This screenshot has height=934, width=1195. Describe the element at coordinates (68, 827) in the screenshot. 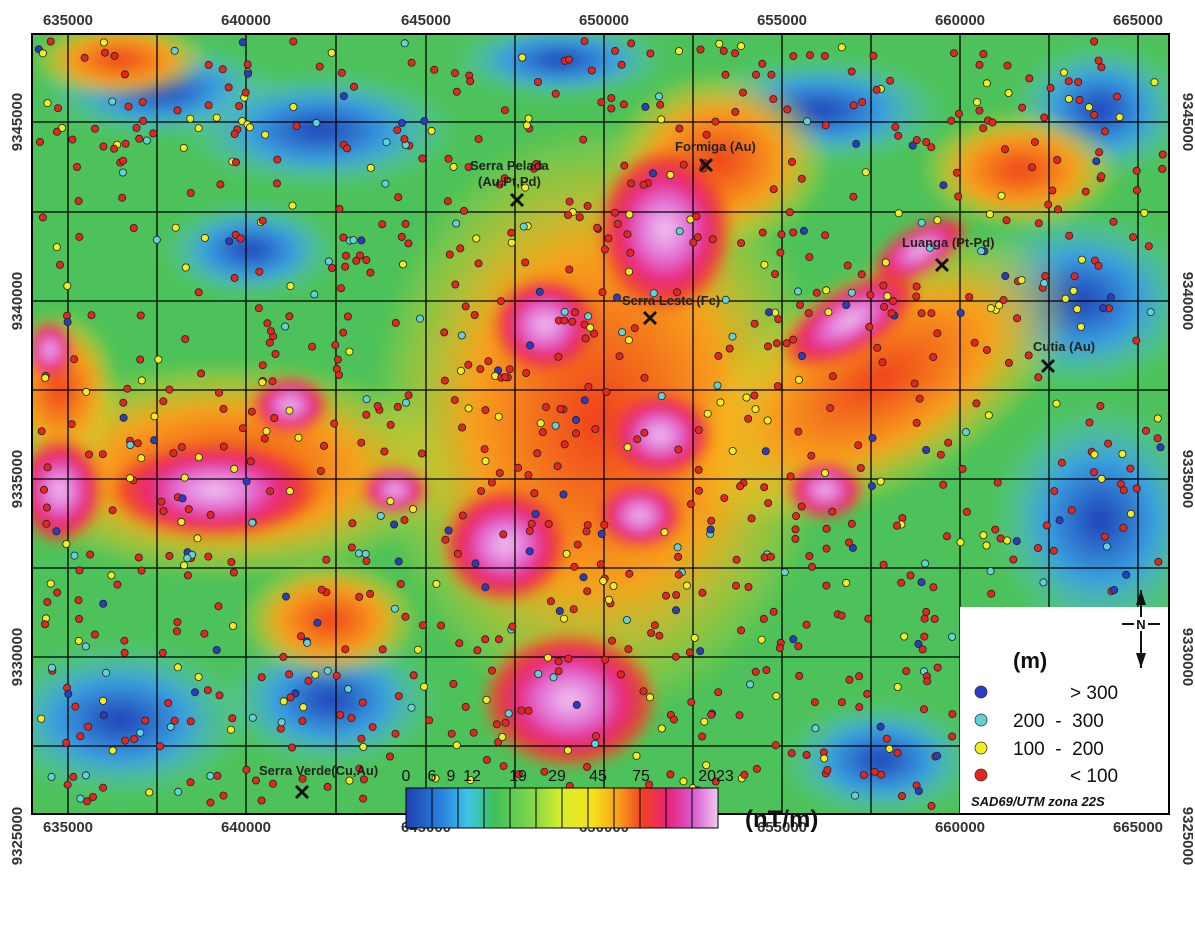

I see `x-tick-label-bottom: 635000` at that location.